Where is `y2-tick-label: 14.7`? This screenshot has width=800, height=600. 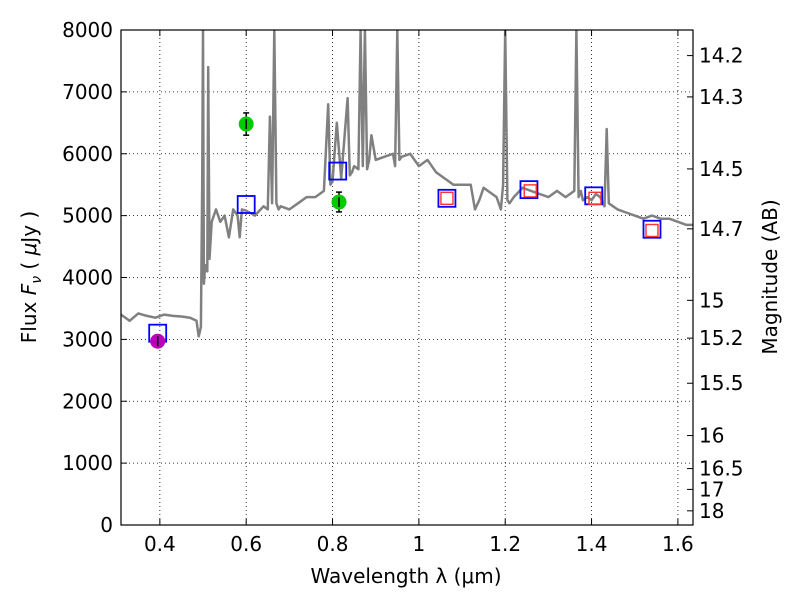 y2-tick-label: 14.7 is located at coordinates (721, 229).